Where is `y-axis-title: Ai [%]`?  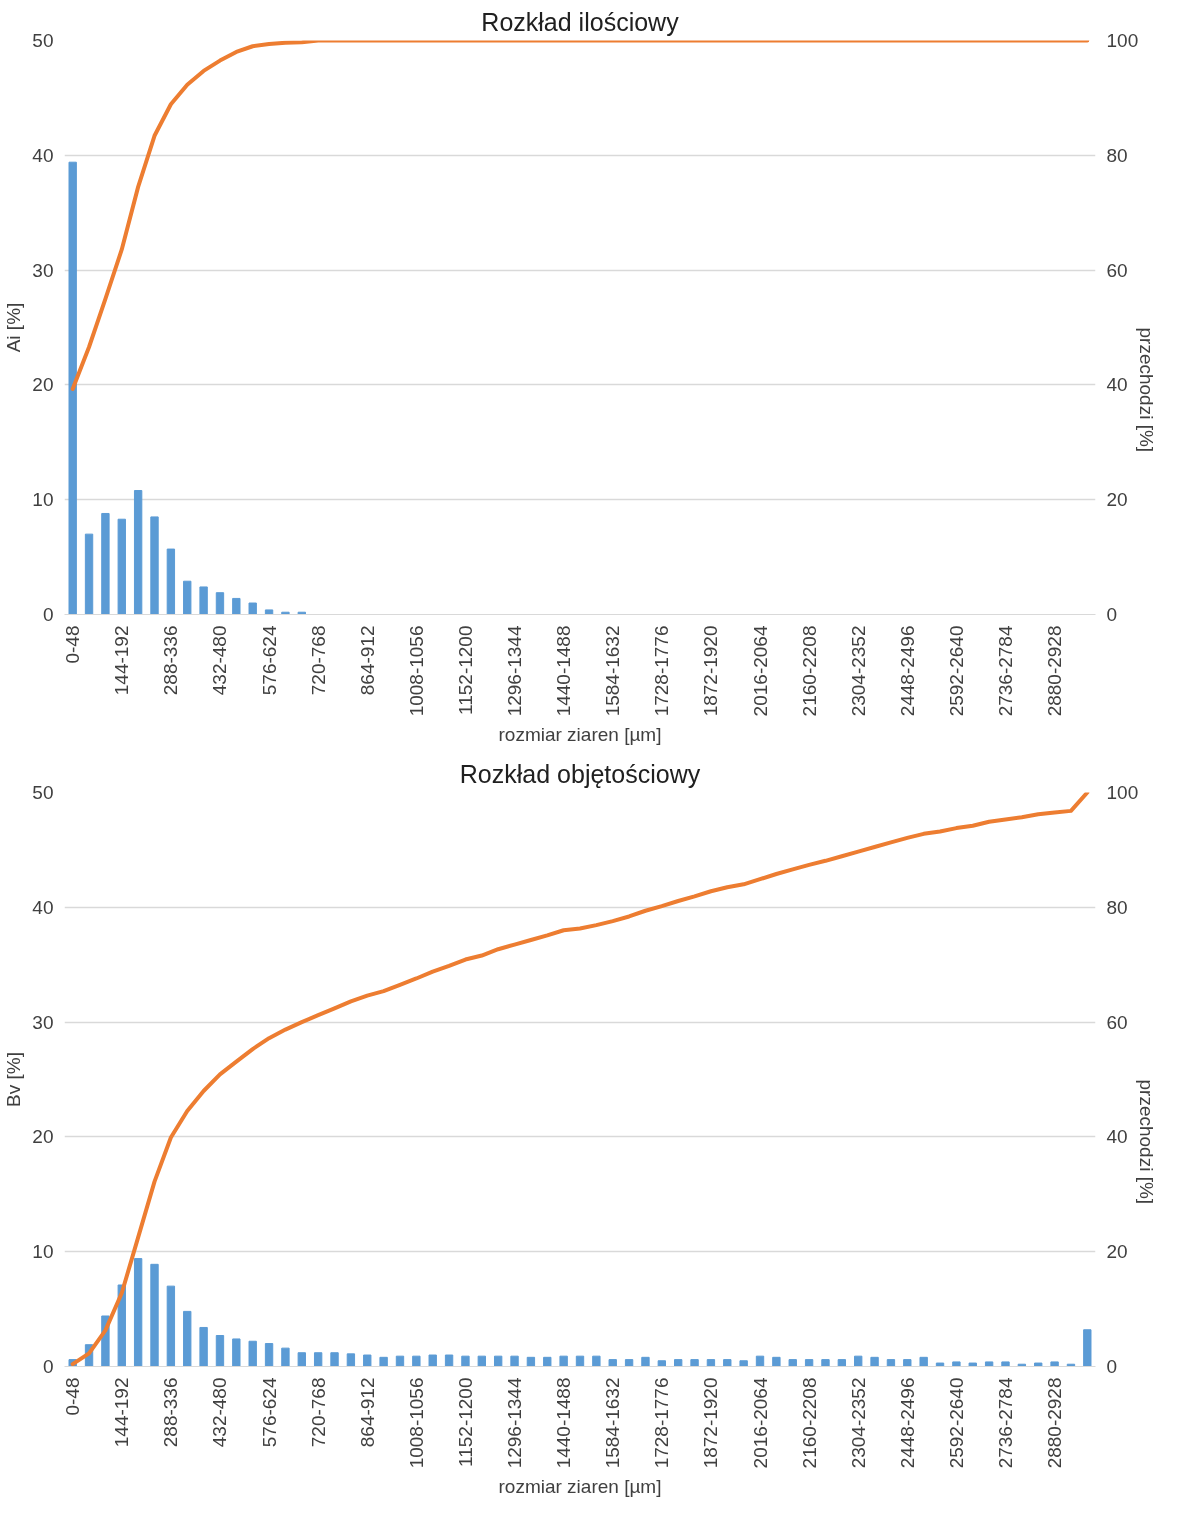
y-axis-title: Ai [%] is located at coordinates (14, 327).